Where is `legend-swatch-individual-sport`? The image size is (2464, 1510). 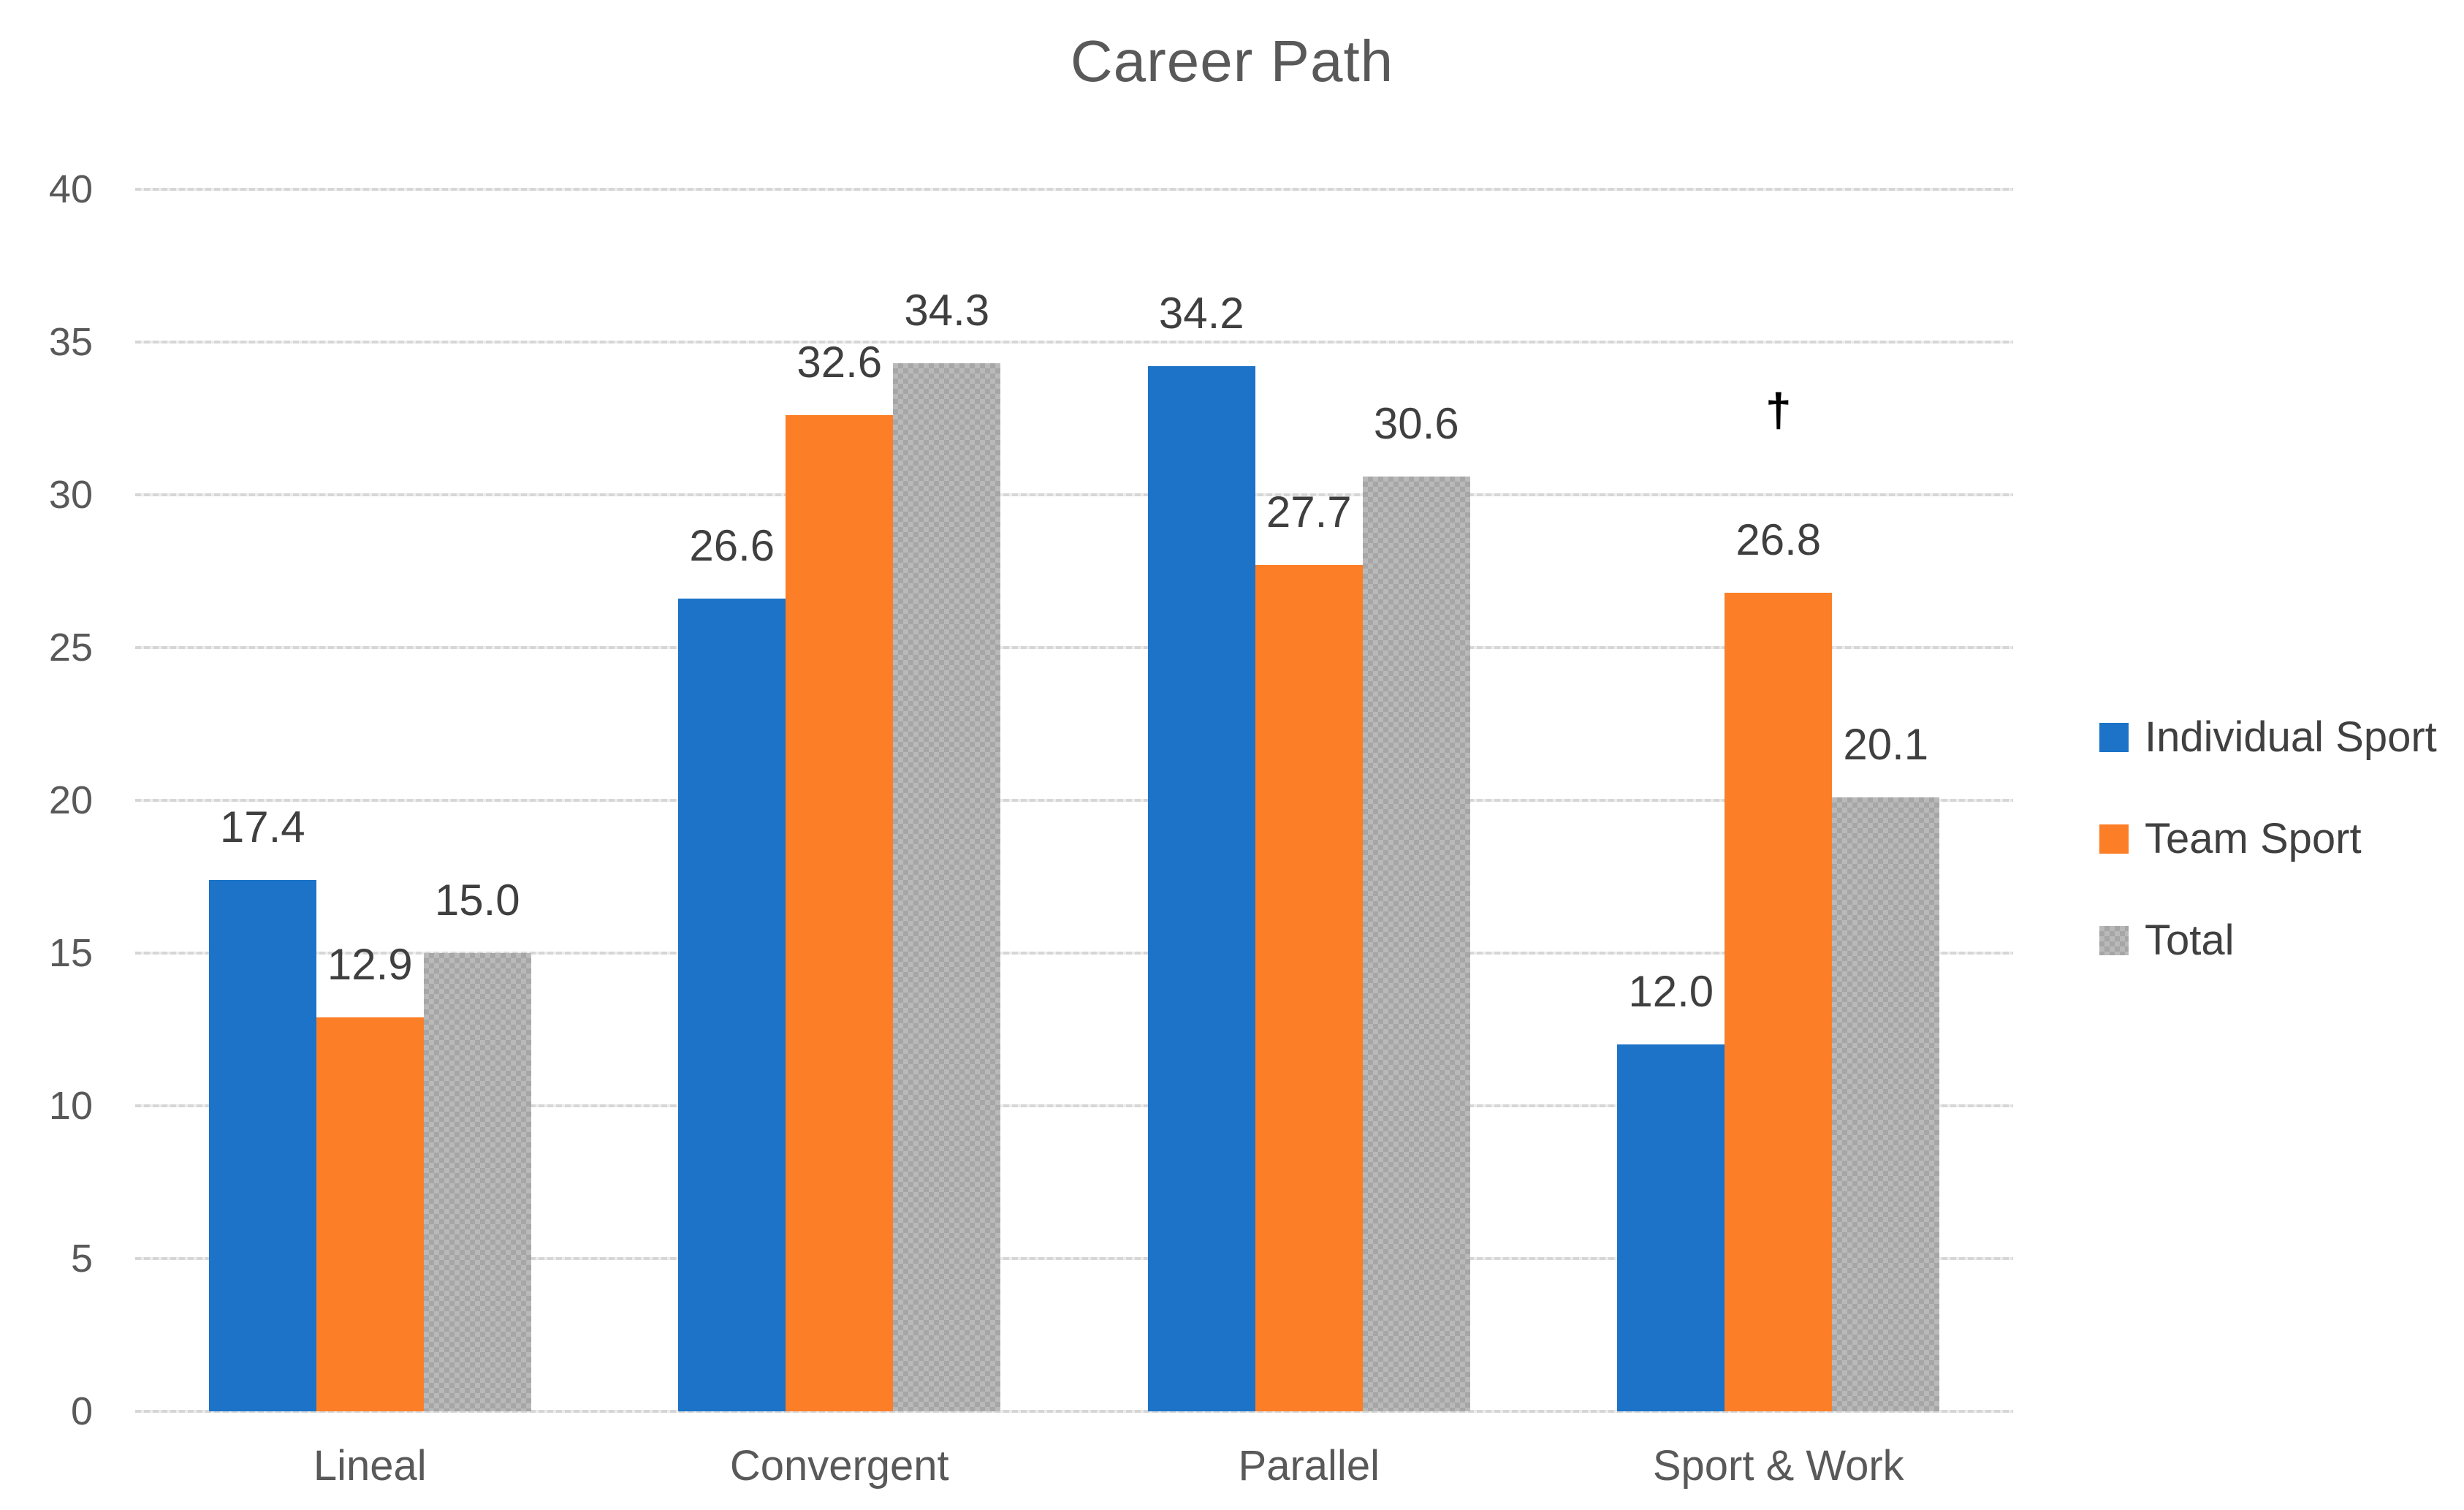 legend-swatch-individual-sport is located at coordinates (2114, 737).